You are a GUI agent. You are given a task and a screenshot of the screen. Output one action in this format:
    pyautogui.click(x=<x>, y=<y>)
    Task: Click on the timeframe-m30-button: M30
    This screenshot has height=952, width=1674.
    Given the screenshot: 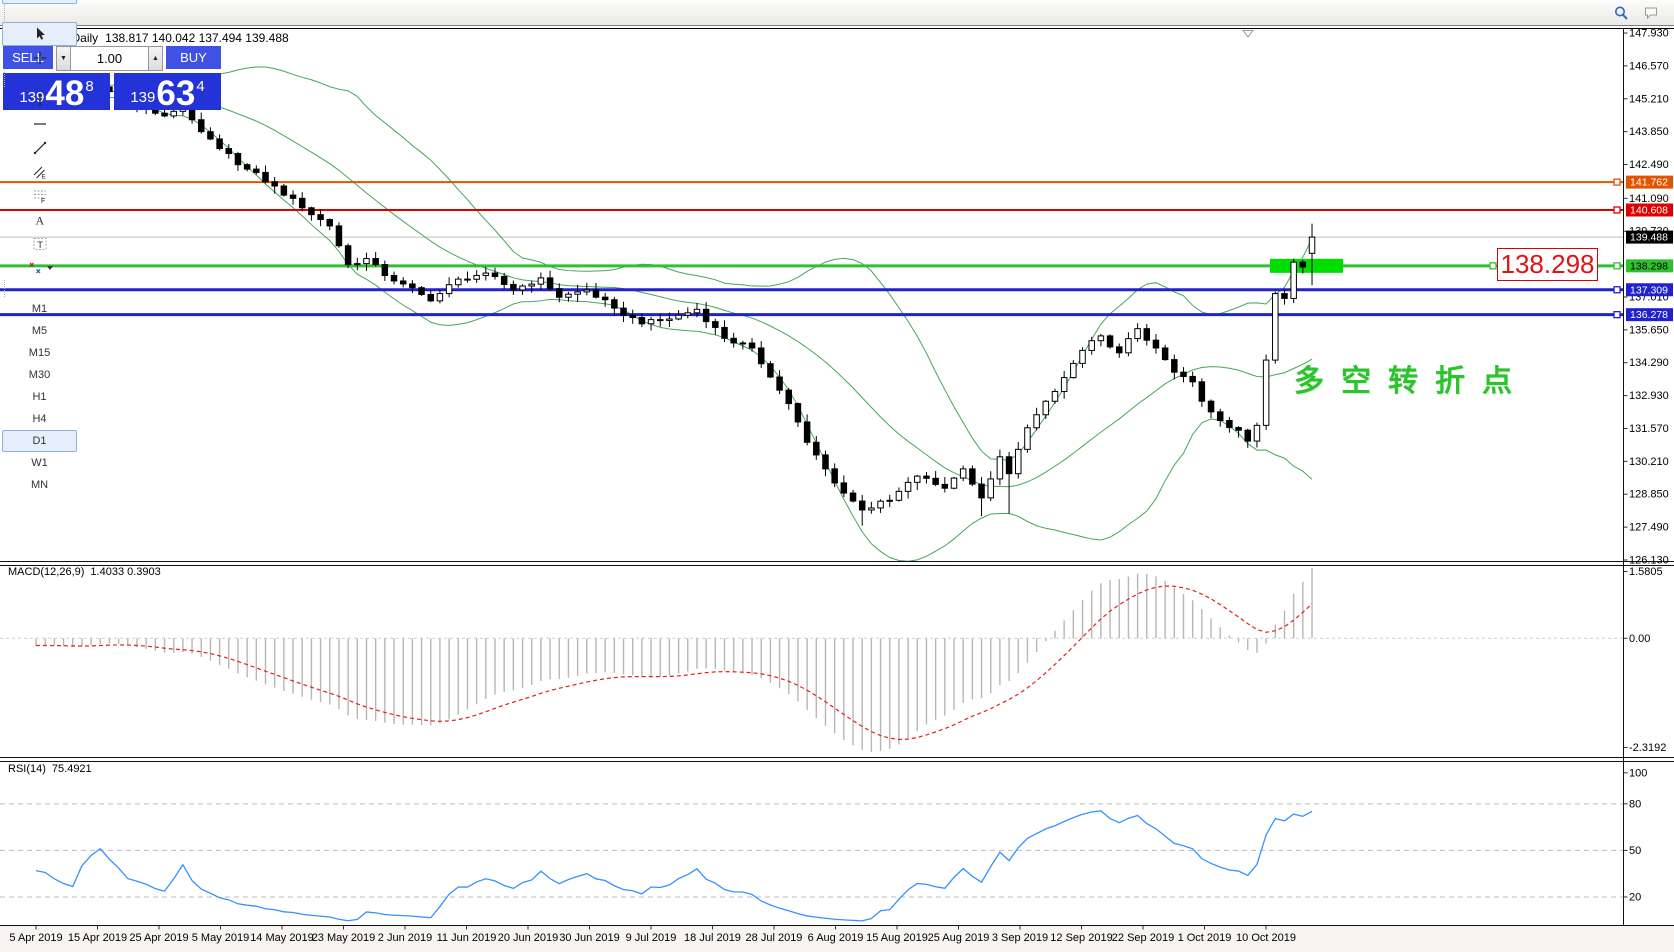 What is the action you would take?
    pyautogui.click(x=39, y=374)
    